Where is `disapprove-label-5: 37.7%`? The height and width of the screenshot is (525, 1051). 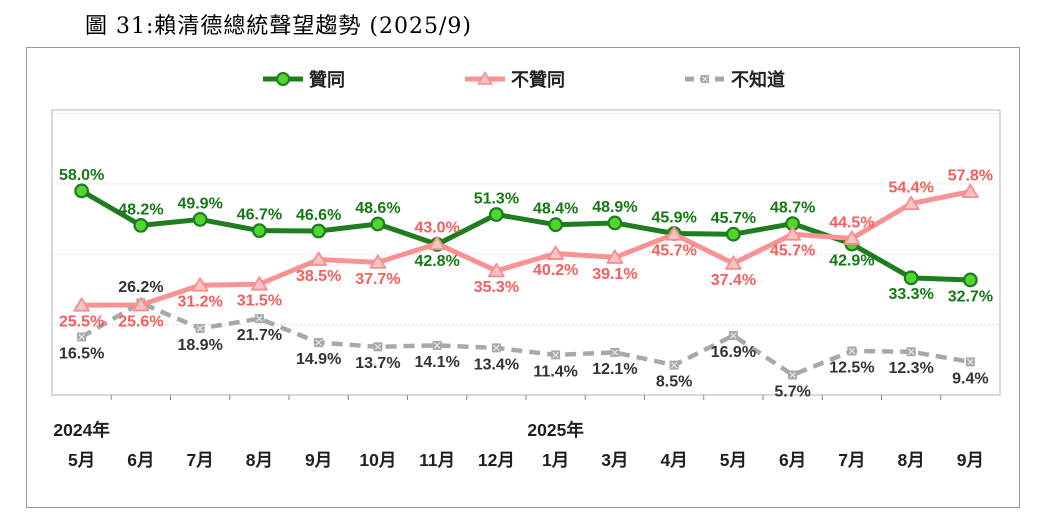 disapprove-label-5: 37.7% is located at coordinates (377, 279).